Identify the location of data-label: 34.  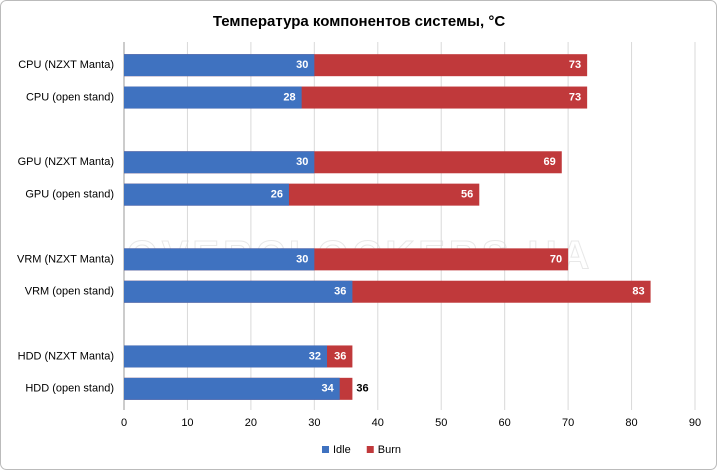
(327, 389).